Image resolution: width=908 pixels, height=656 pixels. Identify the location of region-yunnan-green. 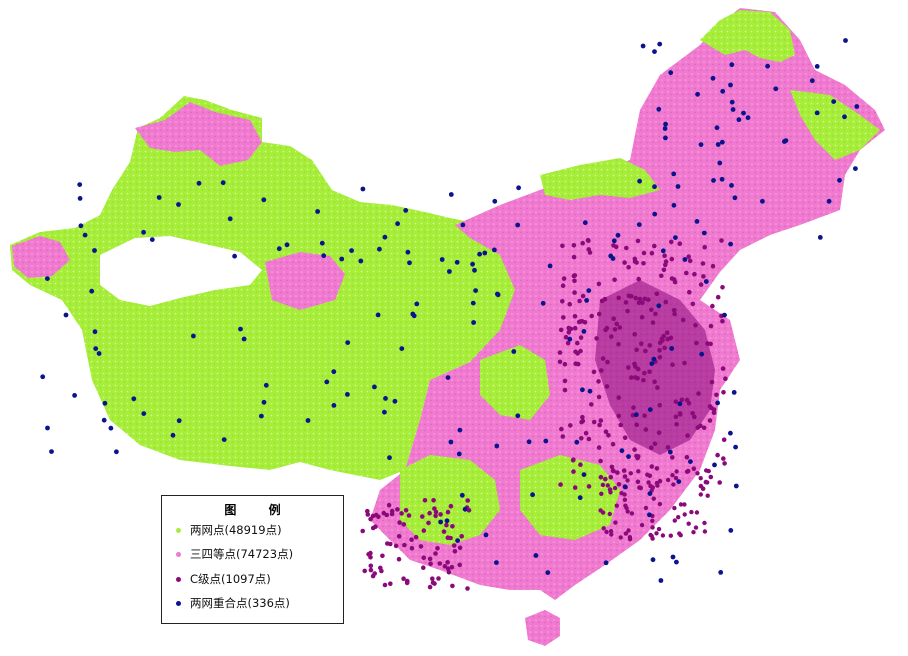
(450, 500).